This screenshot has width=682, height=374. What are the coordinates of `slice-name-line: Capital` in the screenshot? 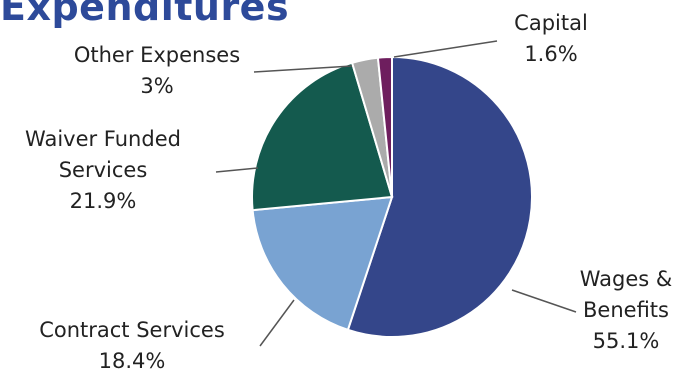 It's located at (551, 23).